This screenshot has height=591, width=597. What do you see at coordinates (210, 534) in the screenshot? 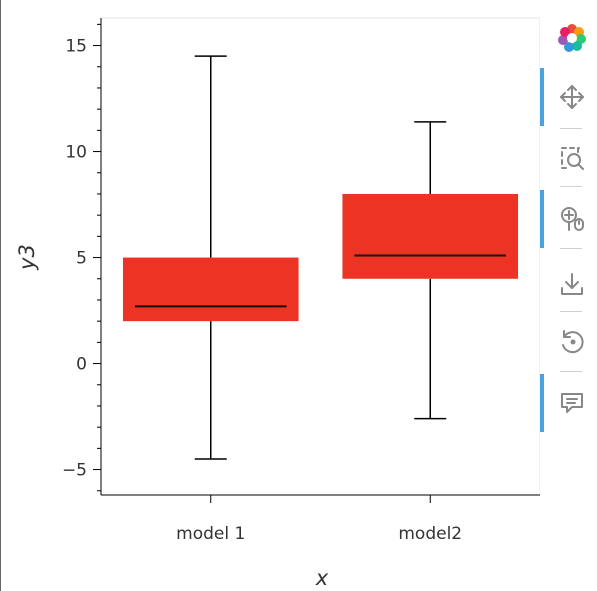
I see `x-tick-label: model 1` at bounding box center [210, 534].